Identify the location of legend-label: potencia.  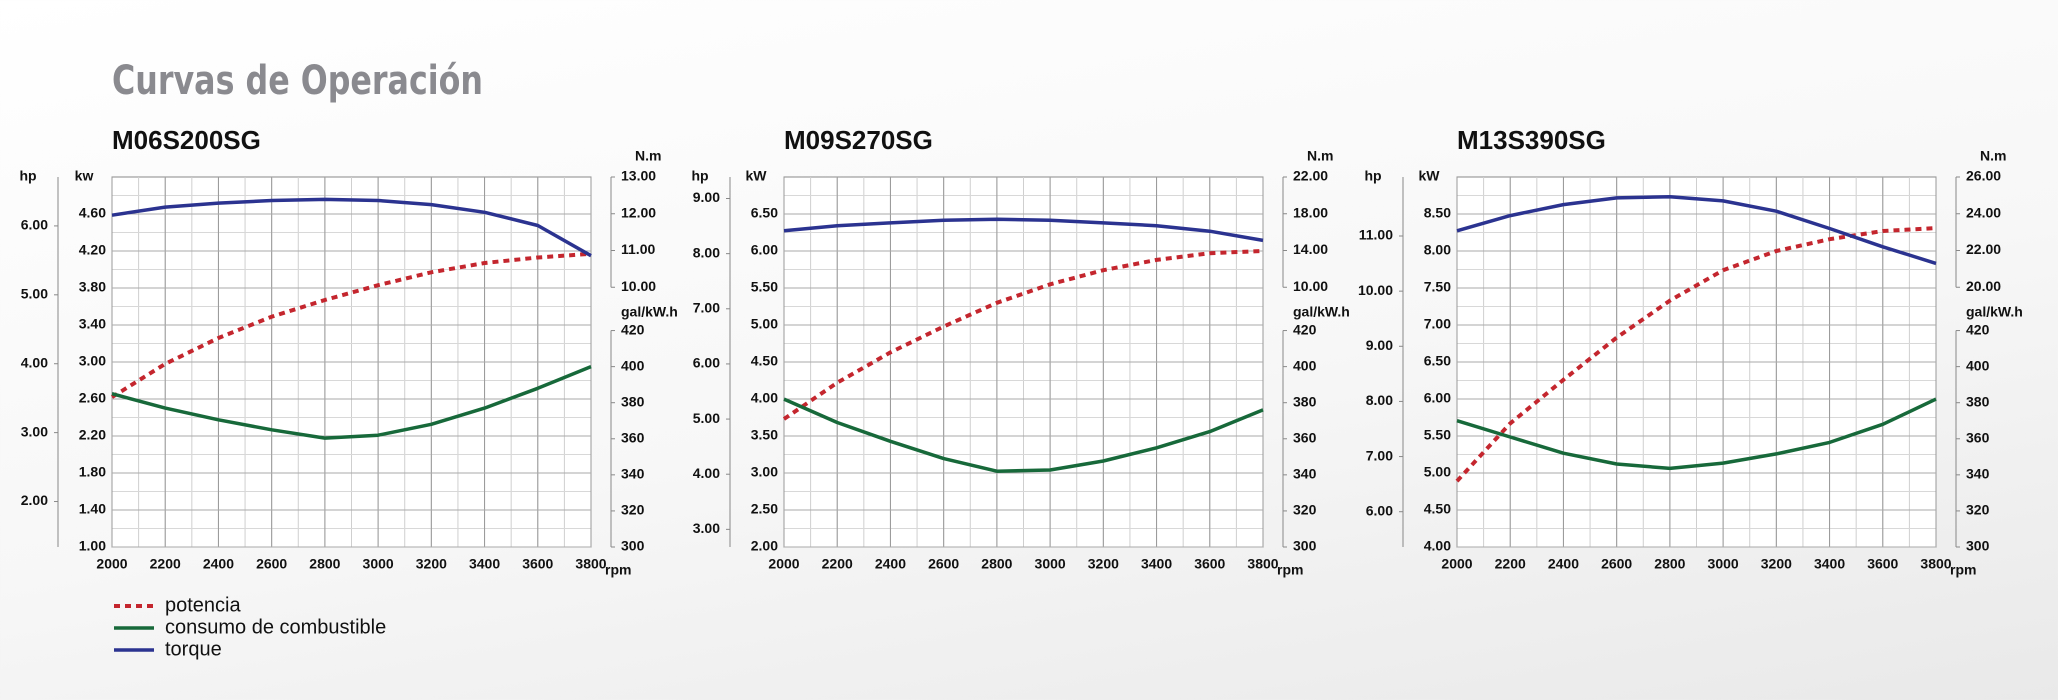
(203, 605).